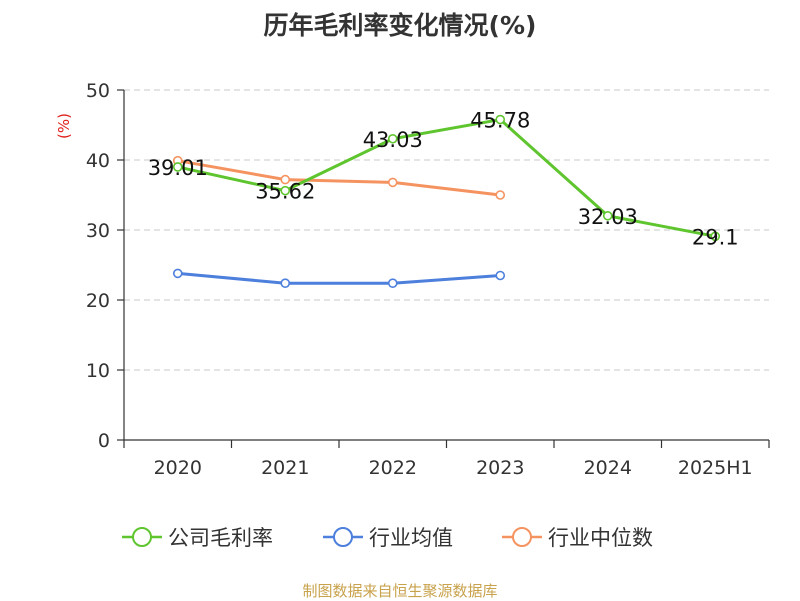 This screenshot has width=800, height=601. Describe the element at coordinates (500, 468) in the screenshot. I see `x-tick-label: 2023` at that location.